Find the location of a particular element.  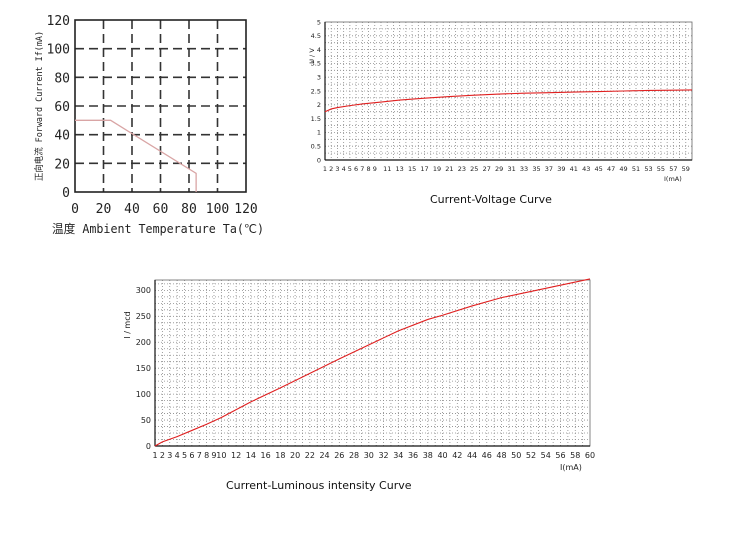

x-tick-label: 43 is located at coordinates (586, 169).